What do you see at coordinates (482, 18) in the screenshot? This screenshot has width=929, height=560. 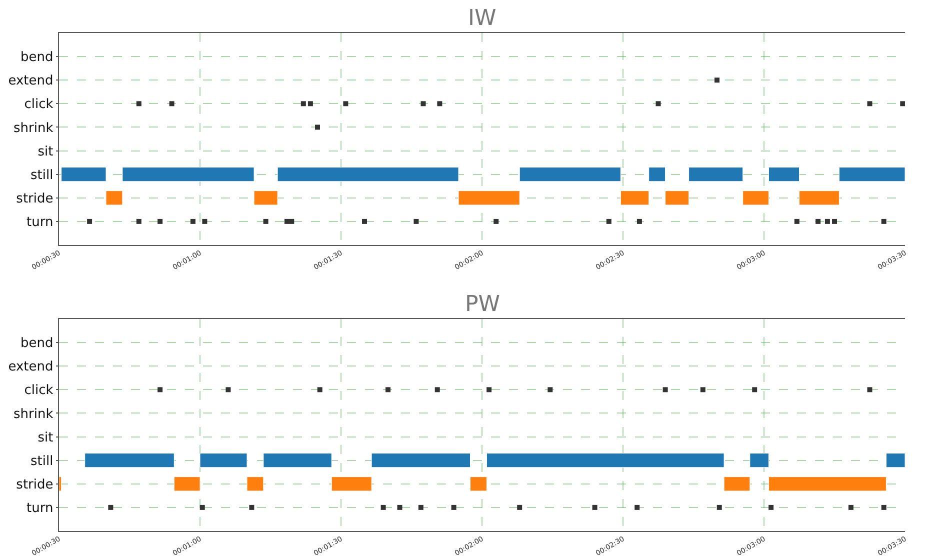 I see `chart-title: IW` at bounding box center [482, 18].